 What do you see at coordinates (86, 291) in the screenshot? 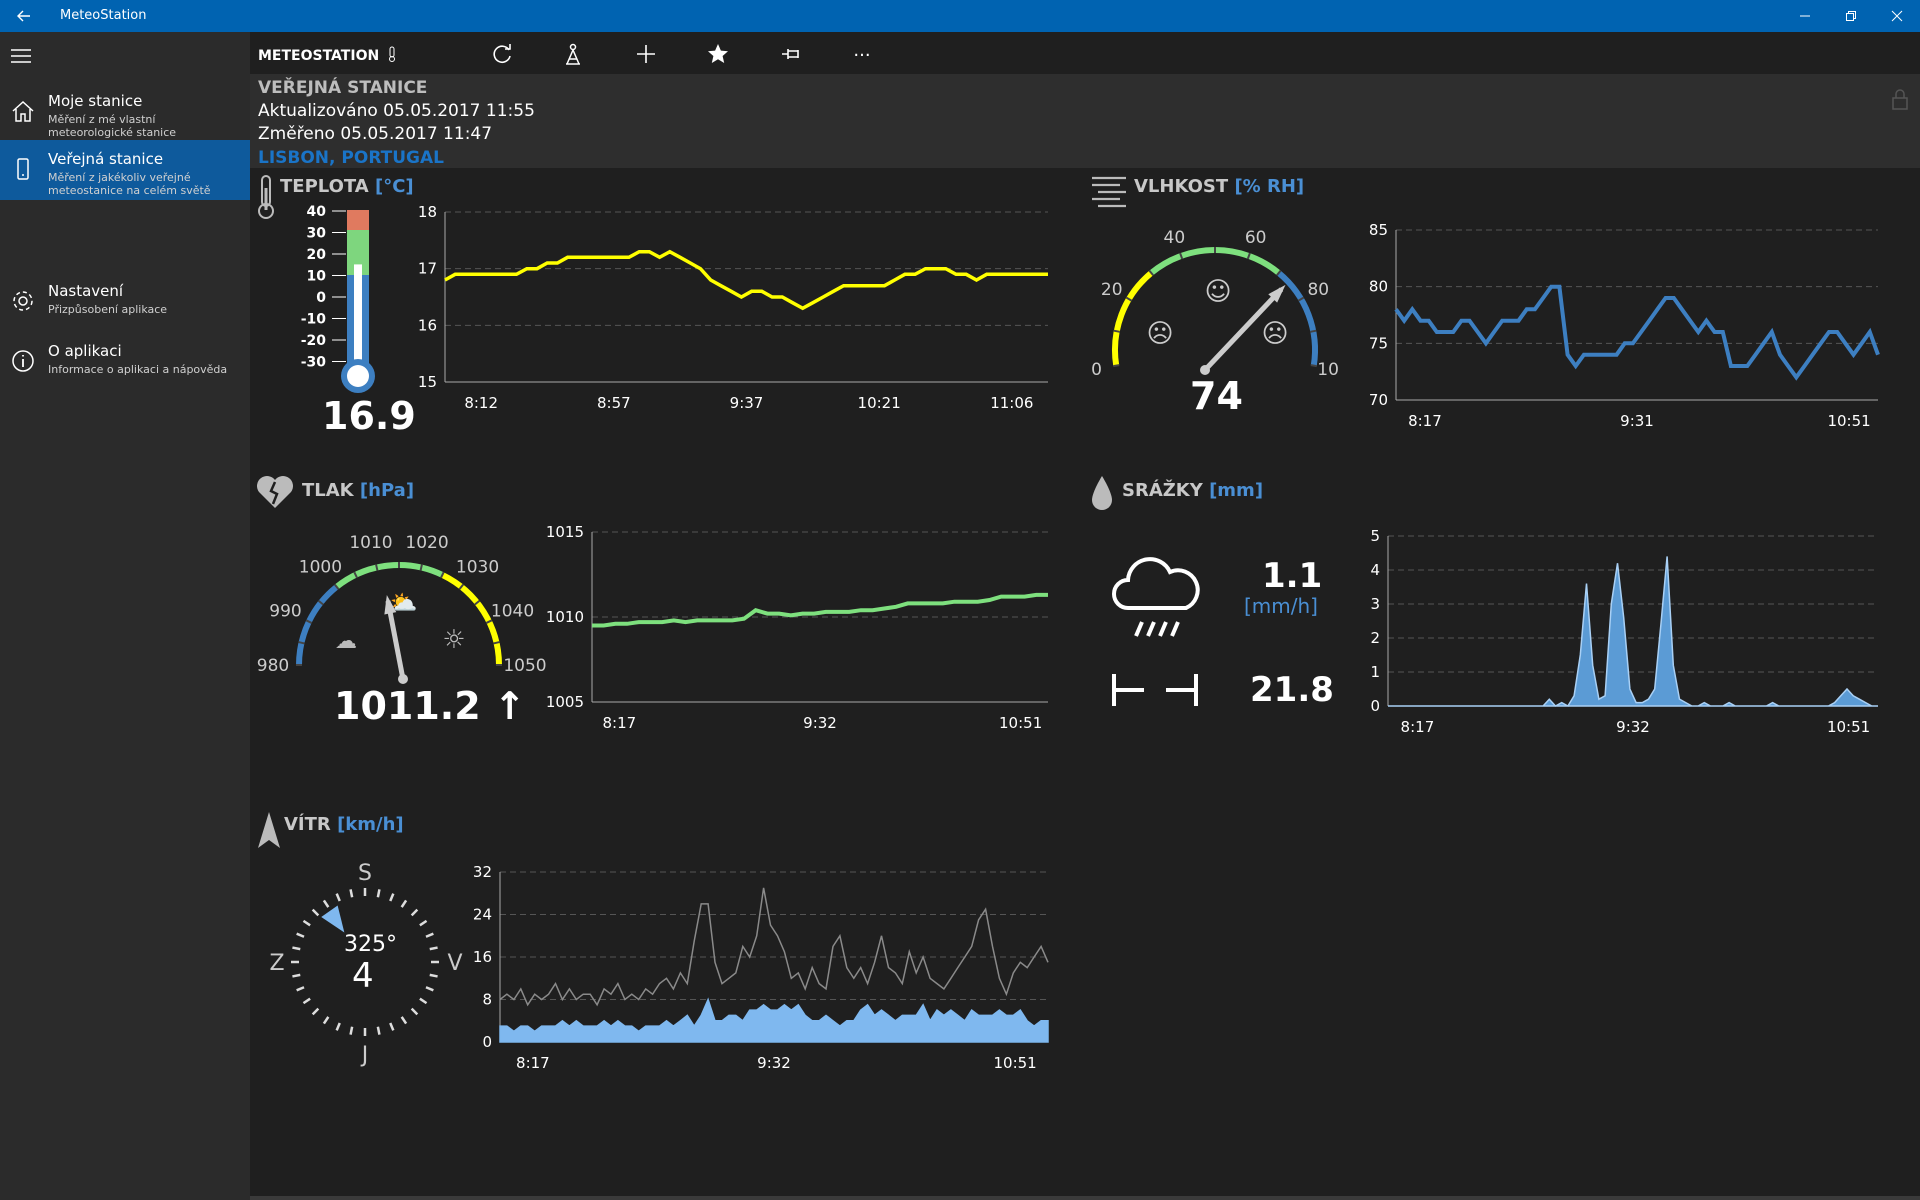
I see `nav-item-label: Nastavení` at bounding box center [86, 291].